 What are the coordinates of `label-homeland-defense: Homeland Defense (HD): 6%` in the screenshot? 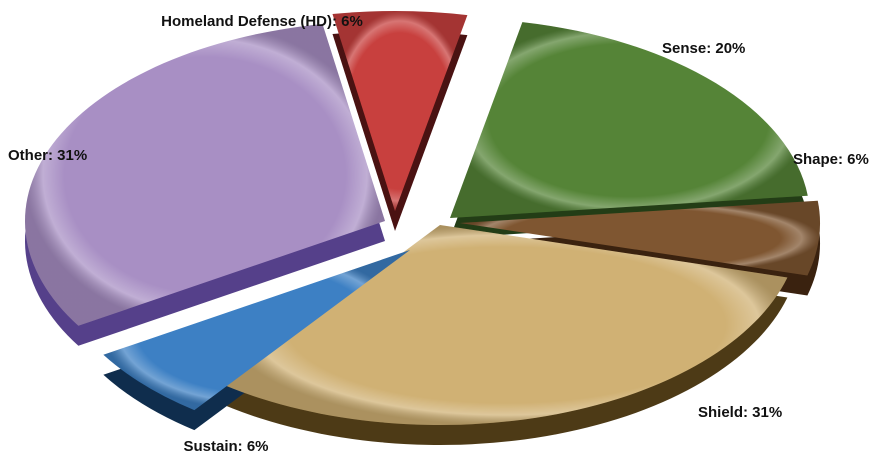 It's located at (262, 21).